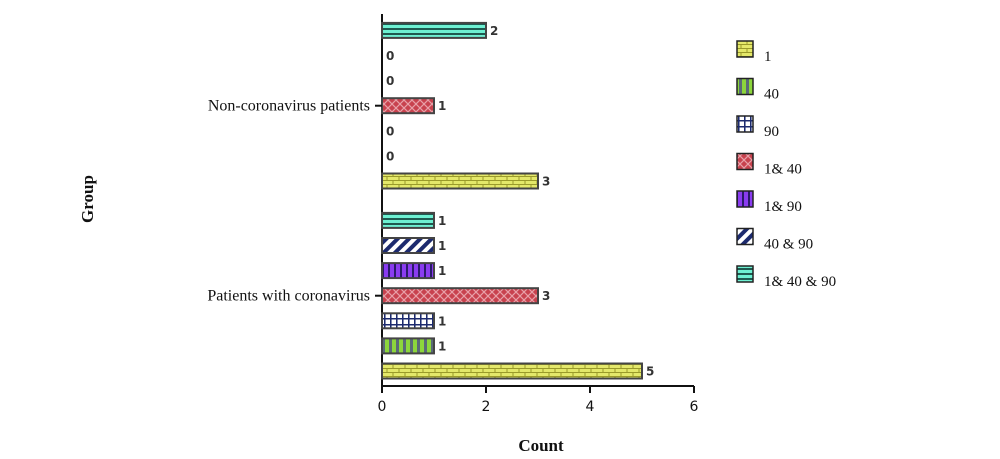 The width and height of the screenshot is (1000, 459). I want to click on data-label: 5, so click(650, 372).